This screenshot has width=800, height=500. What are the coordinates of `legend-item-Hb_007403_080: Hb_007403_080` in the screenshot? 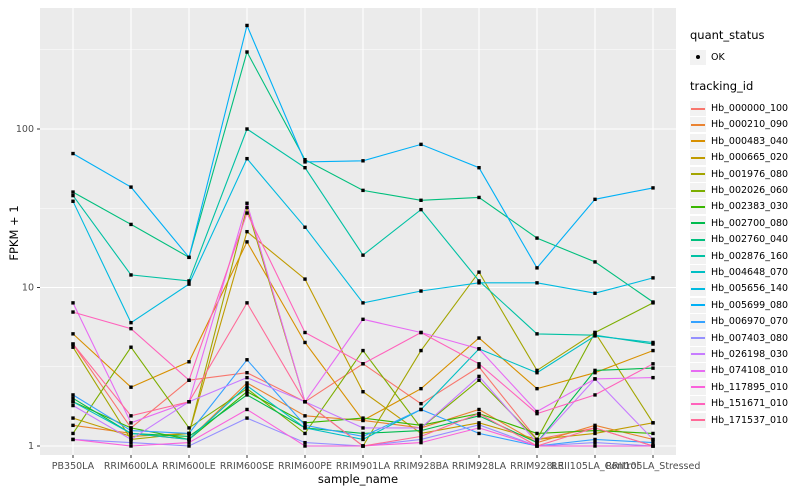 It's located at (744, 338).